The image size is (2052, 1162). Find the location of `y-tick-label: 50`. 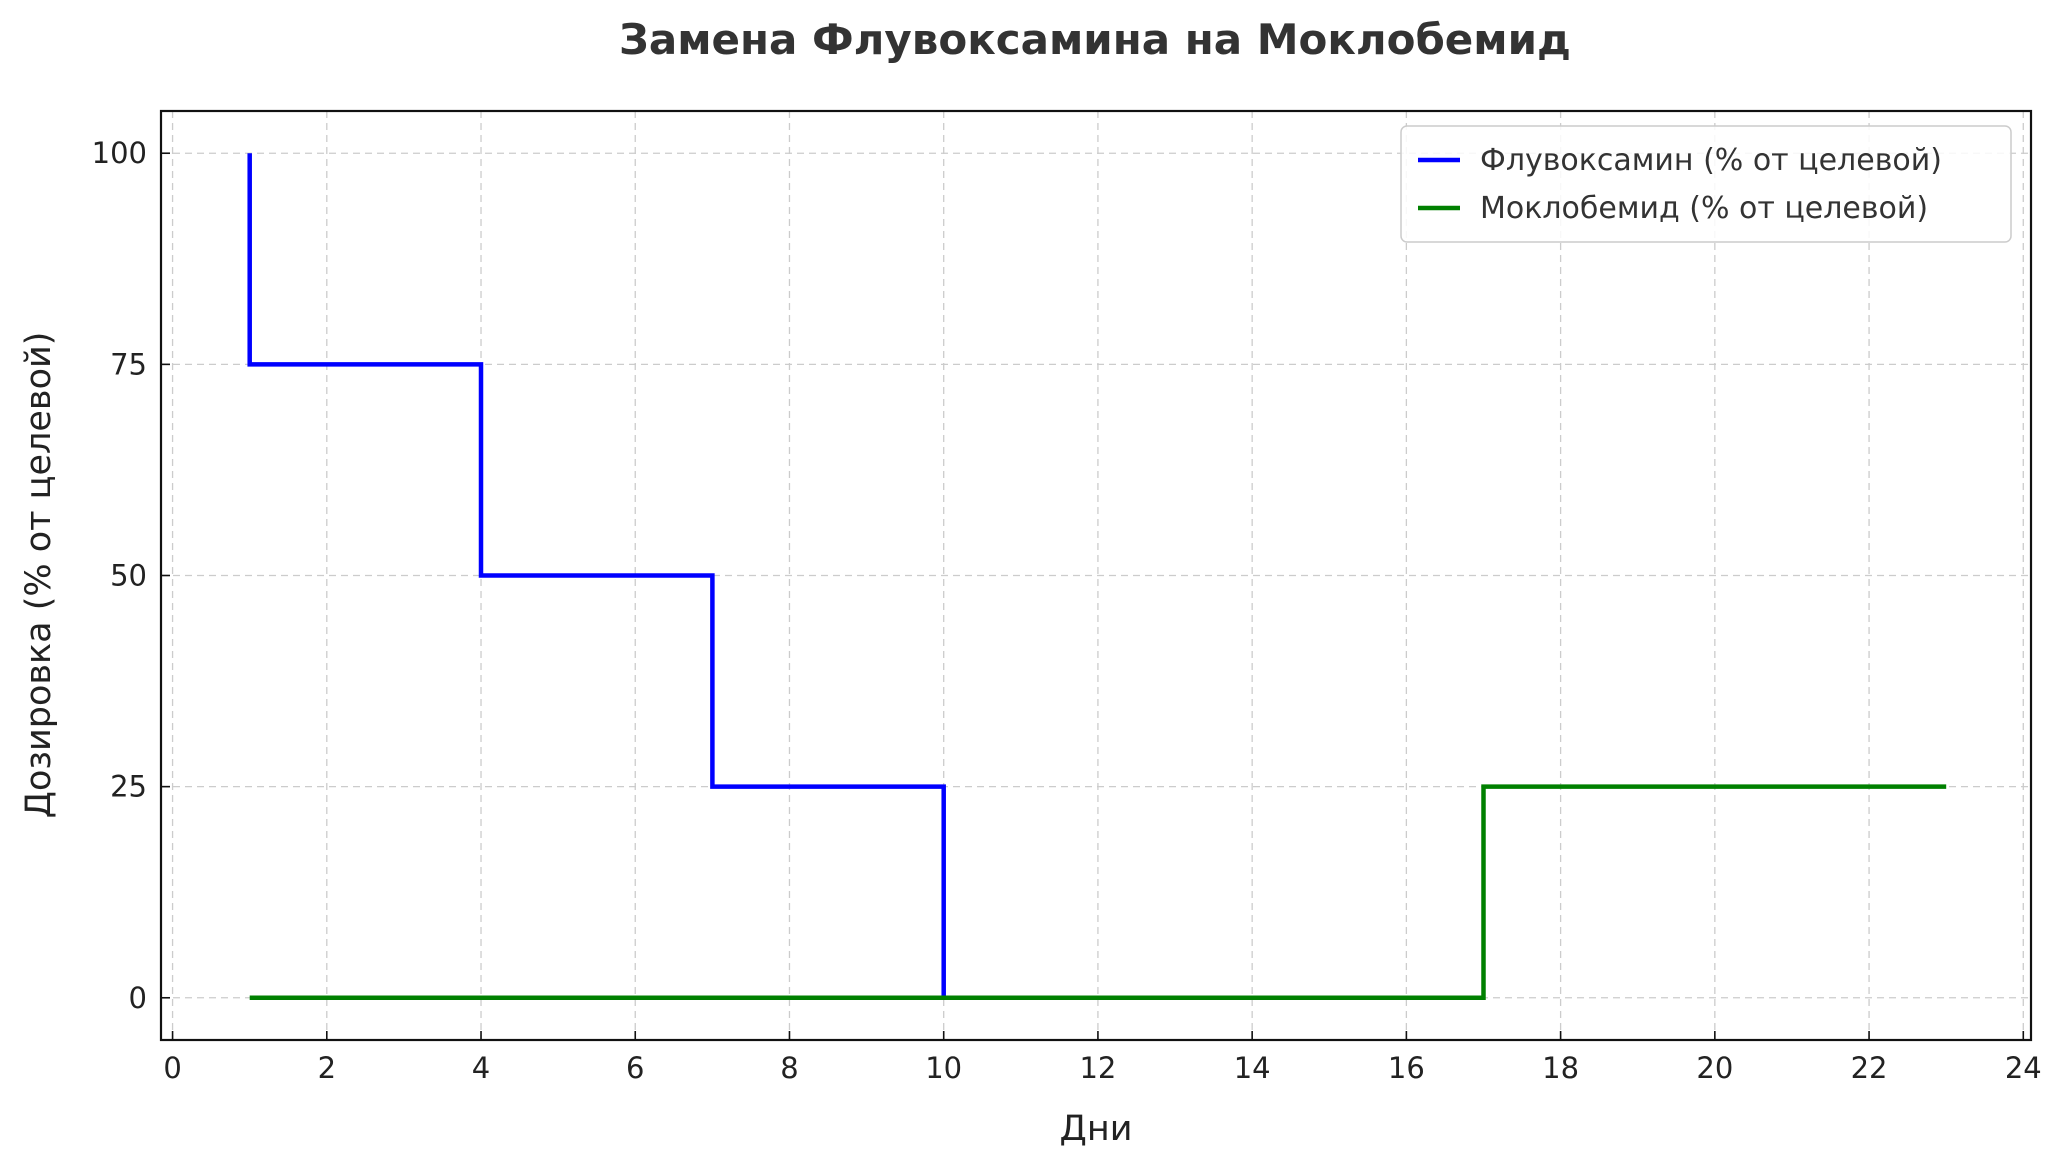

y-tick-label: 50 is located at coordinates (128, 576).